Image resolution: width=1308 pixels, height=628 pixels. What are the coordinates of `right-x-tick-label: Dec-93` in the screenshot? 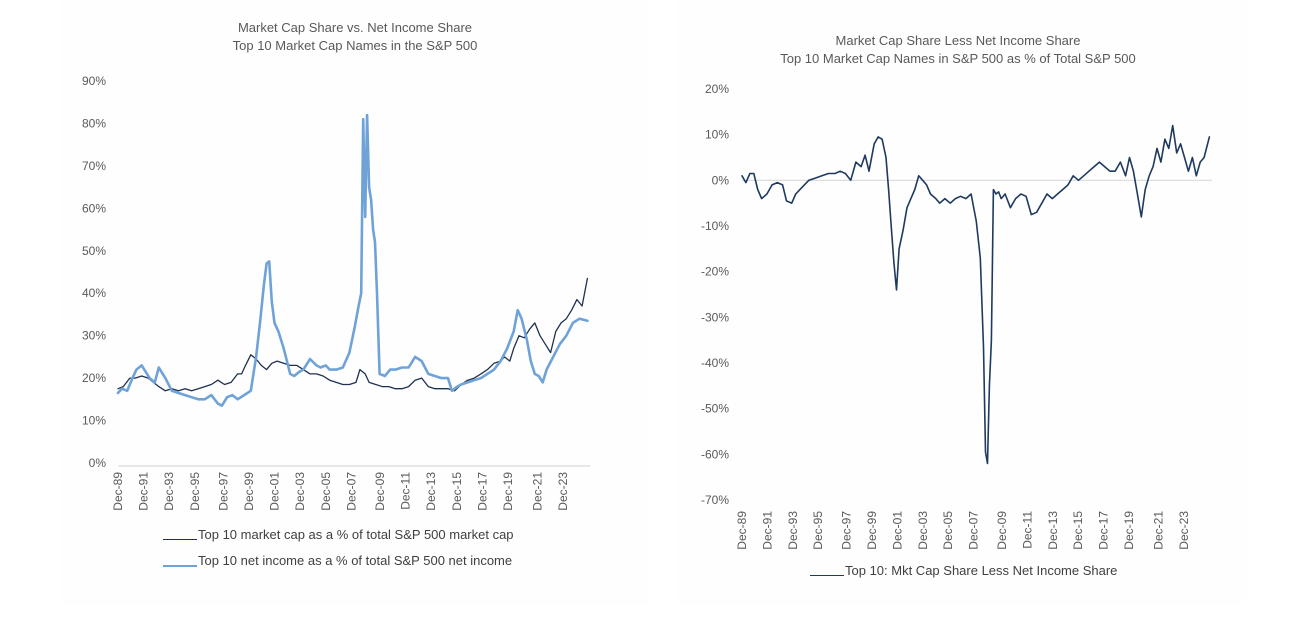 It's located at (793, 530).